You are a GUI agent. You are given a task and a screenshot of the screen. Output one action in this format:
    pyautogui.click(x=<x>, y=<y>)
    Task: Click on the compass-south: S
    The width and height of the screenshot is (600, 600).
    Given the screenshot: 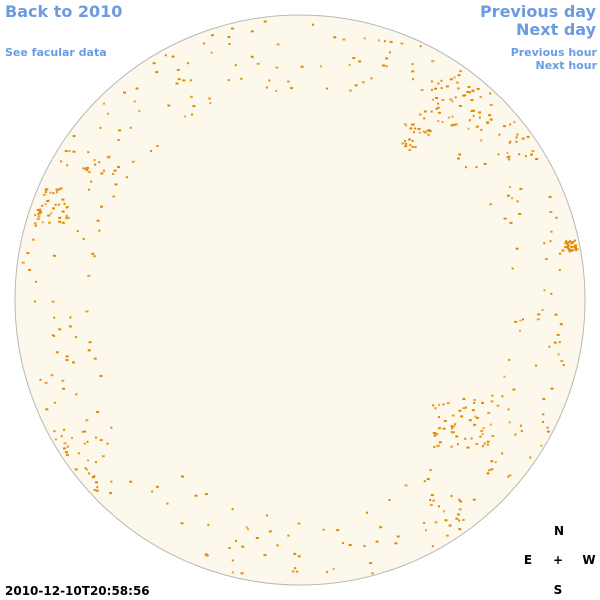 What is the action you would take?
    pyautogui.click(x=558, y=590)
    